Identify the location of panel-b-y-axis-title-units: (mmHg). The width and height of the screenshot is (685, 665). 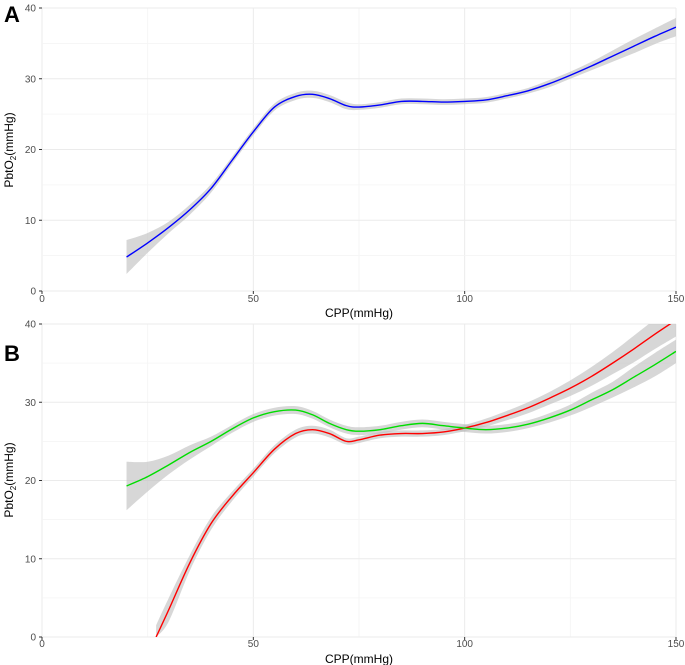
(9, 463).